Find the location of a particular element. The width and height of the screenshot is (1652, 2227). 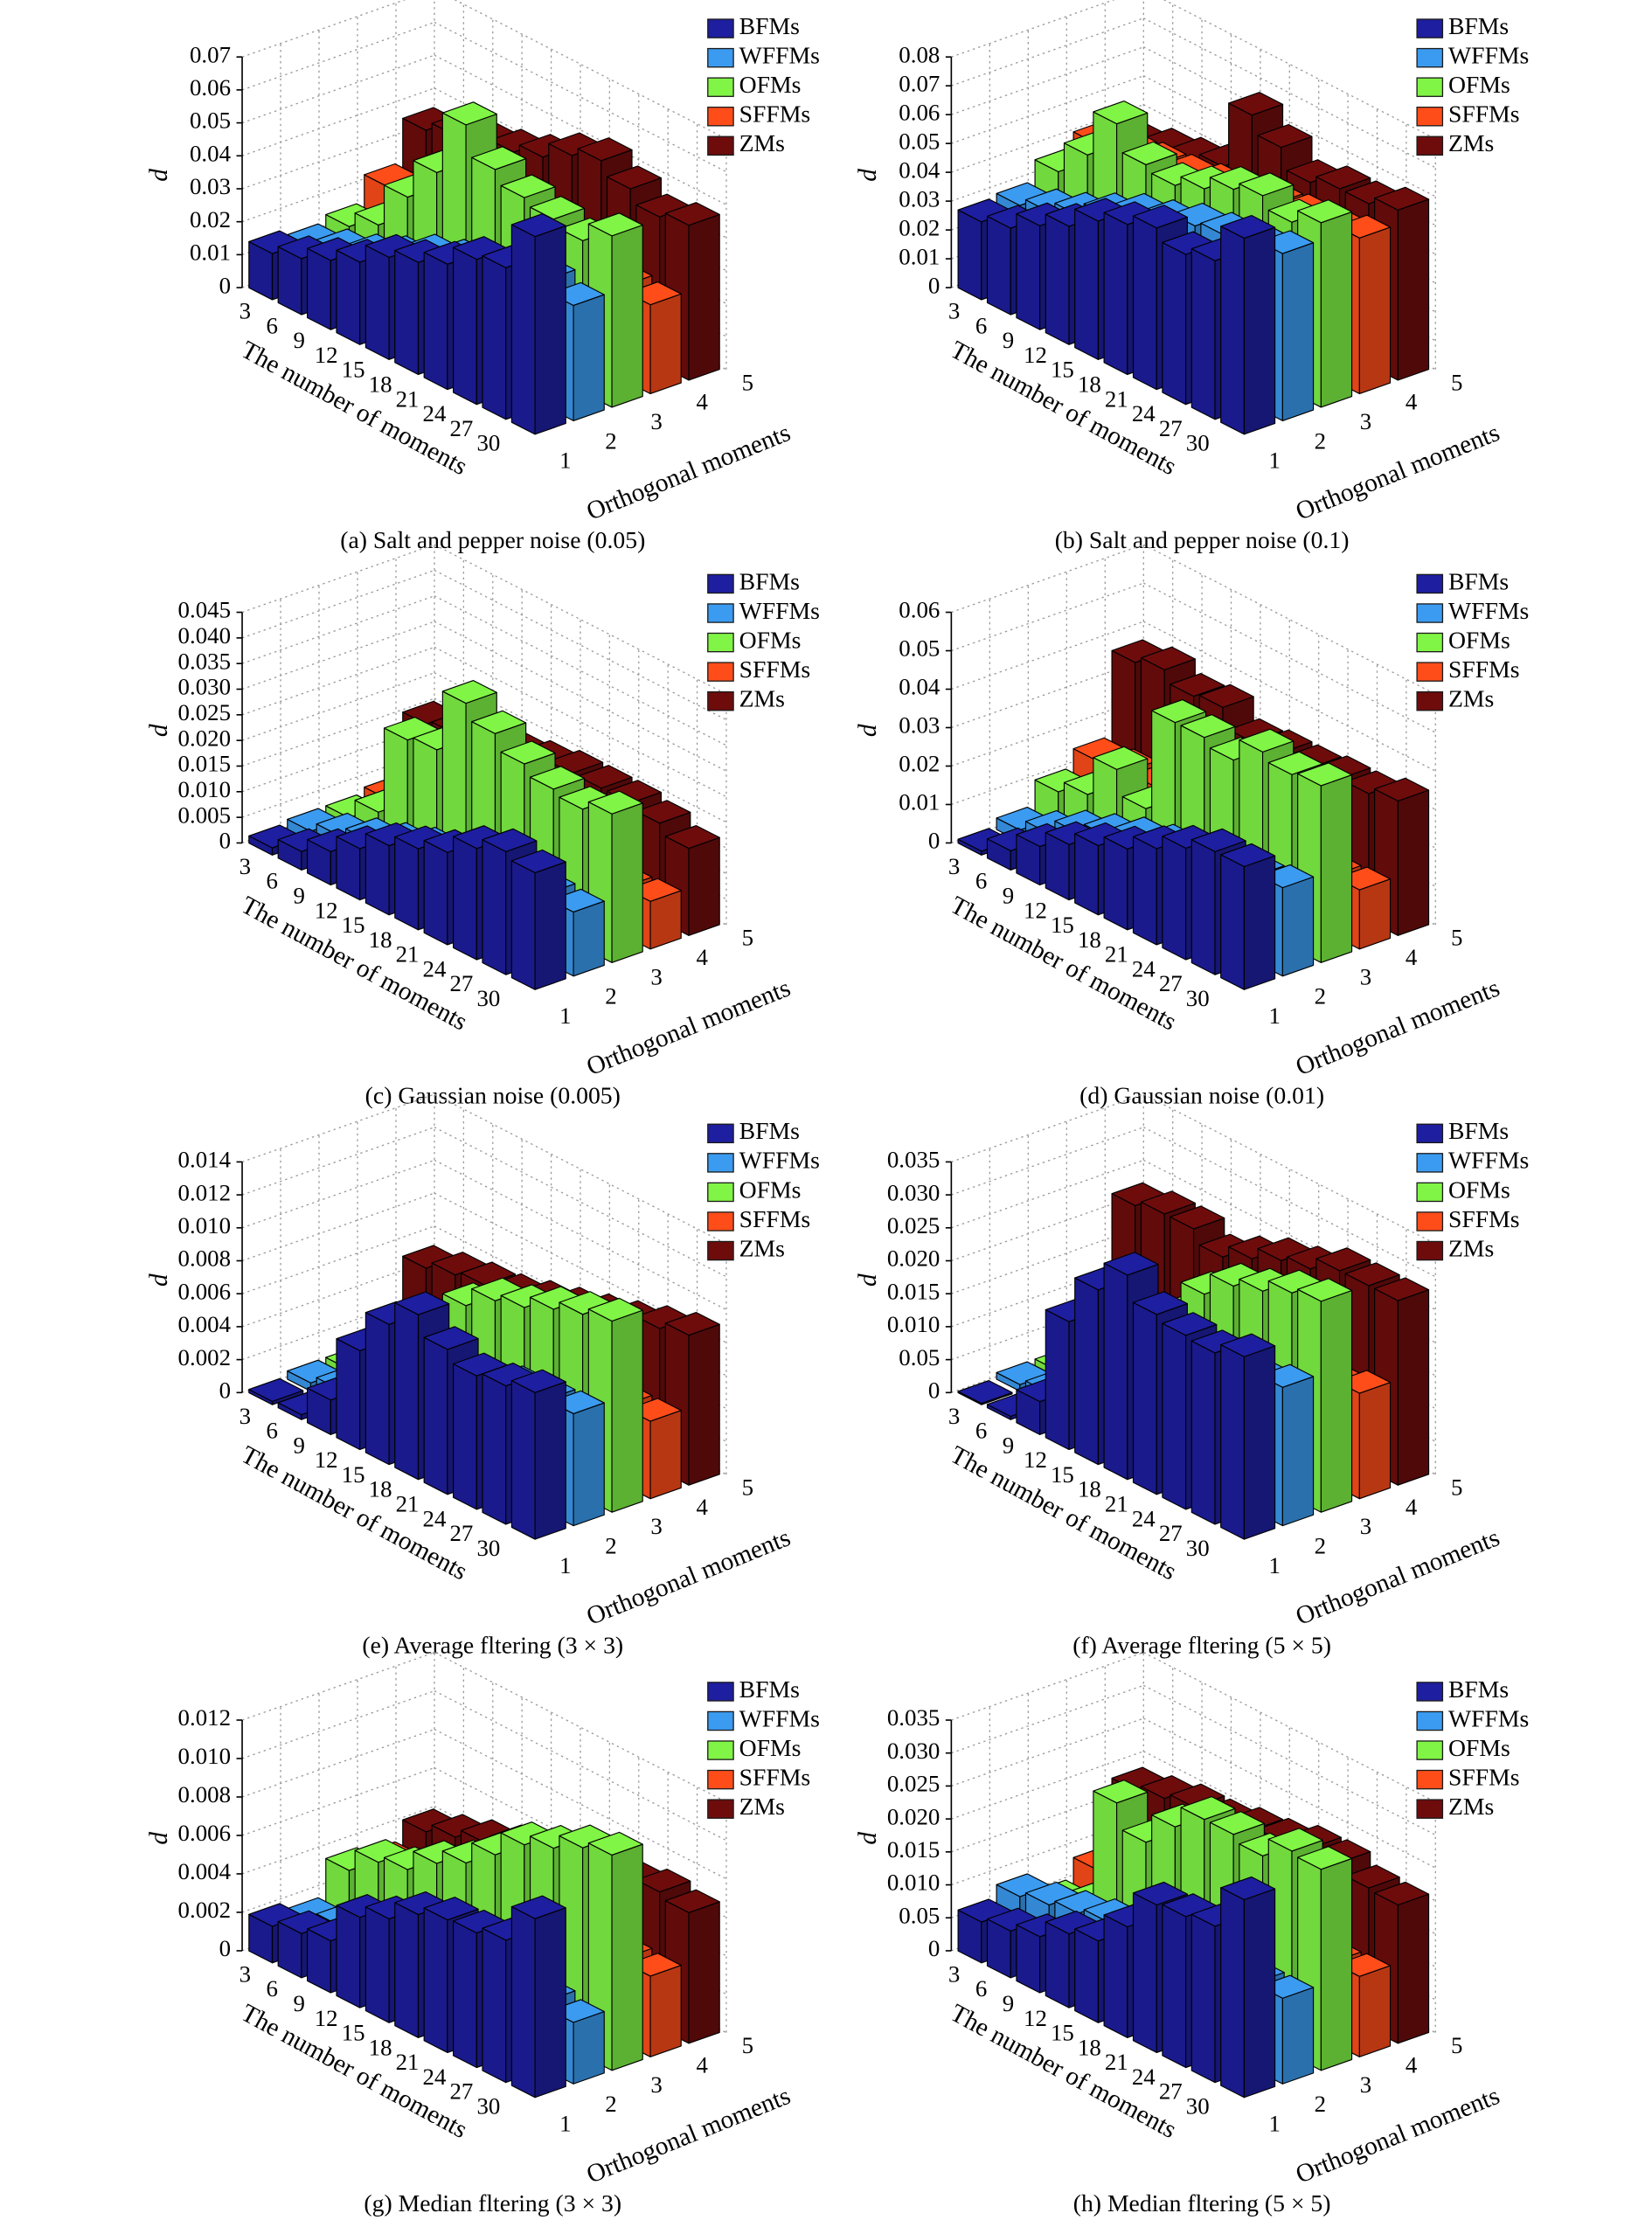

x-tick-label: 21 is located at coordinates (1116, 1503).